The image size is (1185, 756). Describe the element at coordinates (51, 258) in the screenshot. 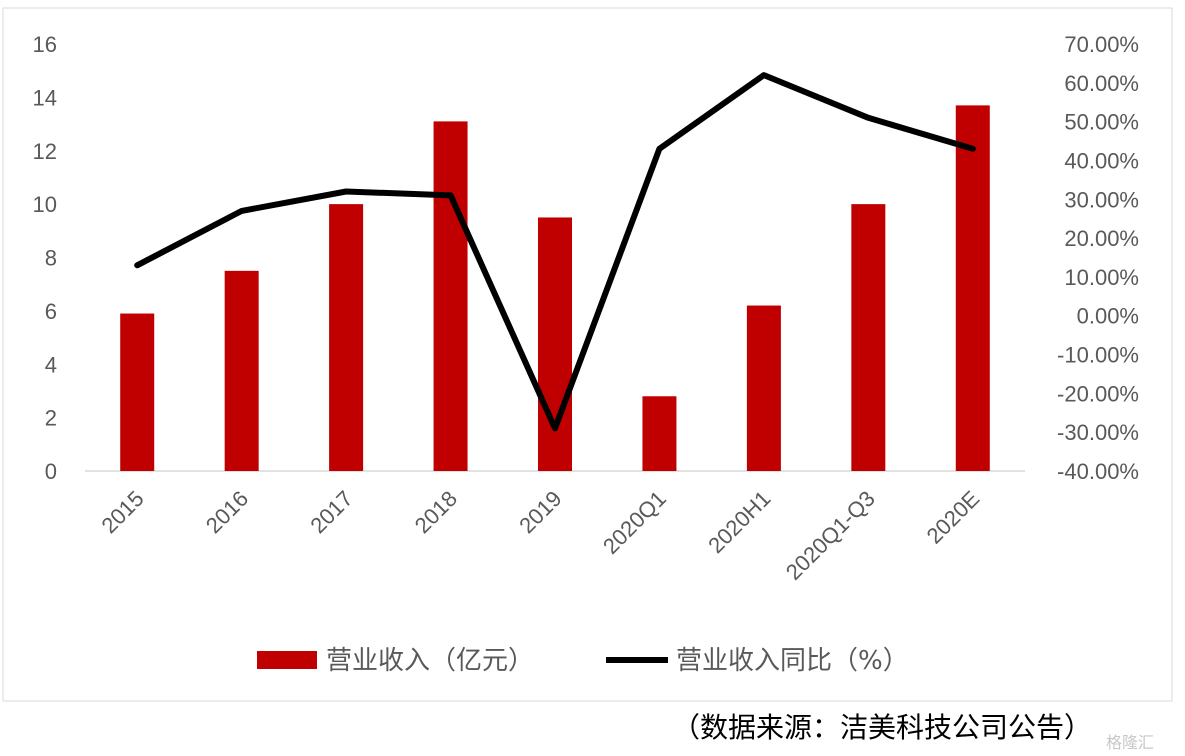

I see `left-axis-tick-label: 8` at that location.